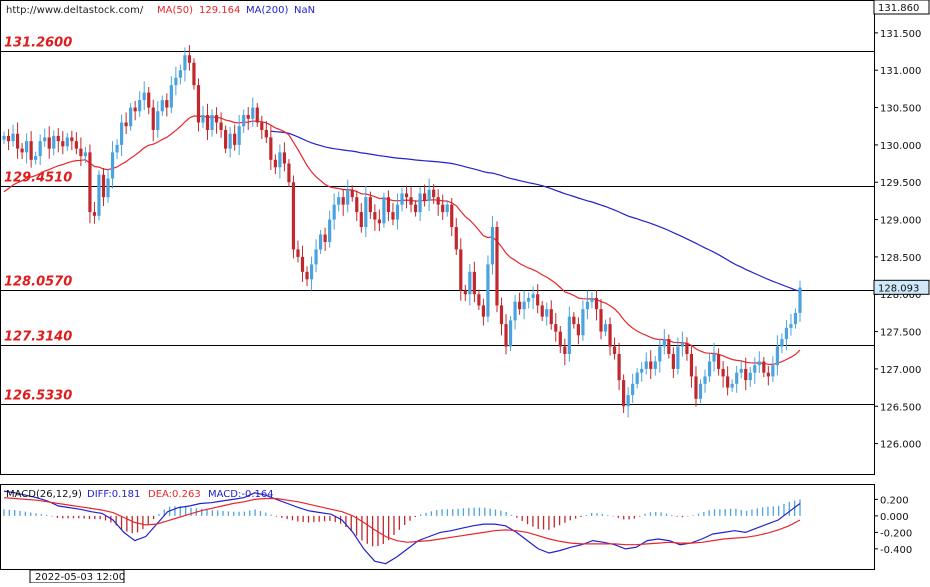 The width and height of the screenshot is (930, 587). I want to click on macd-value: MACD:-0.164, so click(241, 494).